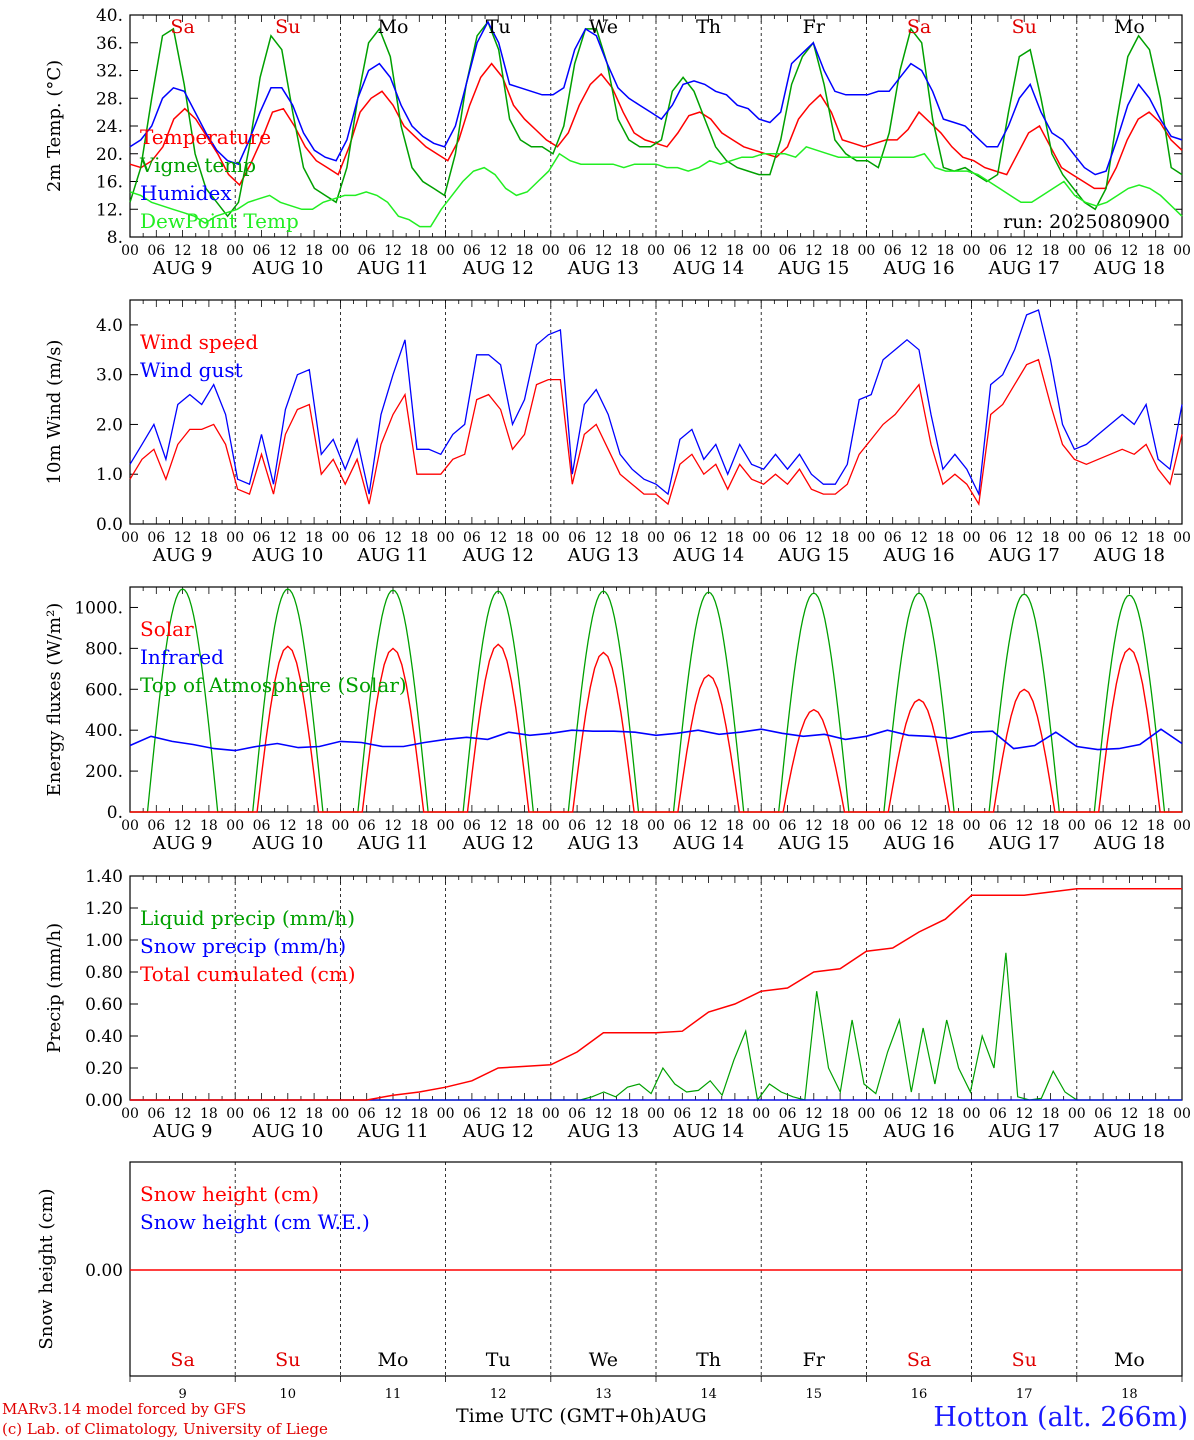 Image resolution: width=1194 pixels, height=1440 pixels. Describe the element at coordinates (392, 268) in the screenshot. I see `date-label: AUG 11` at that location.